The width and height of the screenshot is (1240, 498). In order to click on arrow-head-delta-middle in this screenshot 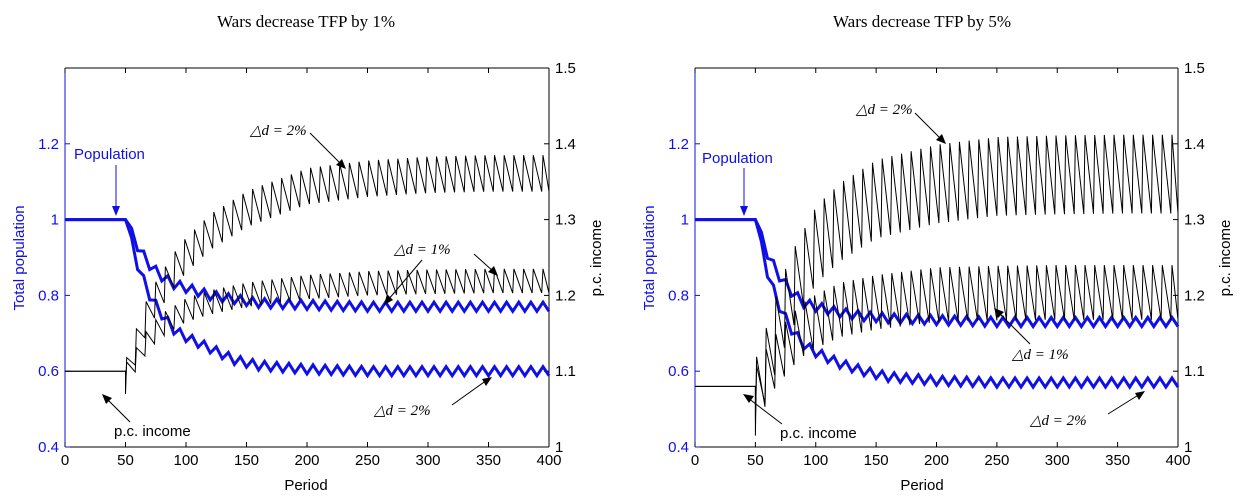, I will do `click(999, 313)`.